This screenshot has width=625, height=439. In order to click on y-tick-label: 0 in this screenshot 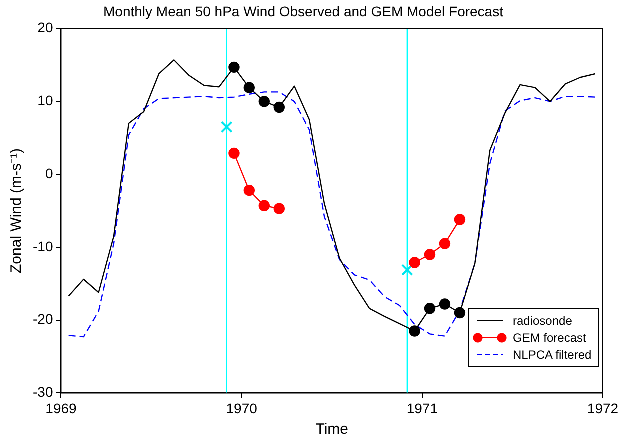, I will do `click(49, 173)`.